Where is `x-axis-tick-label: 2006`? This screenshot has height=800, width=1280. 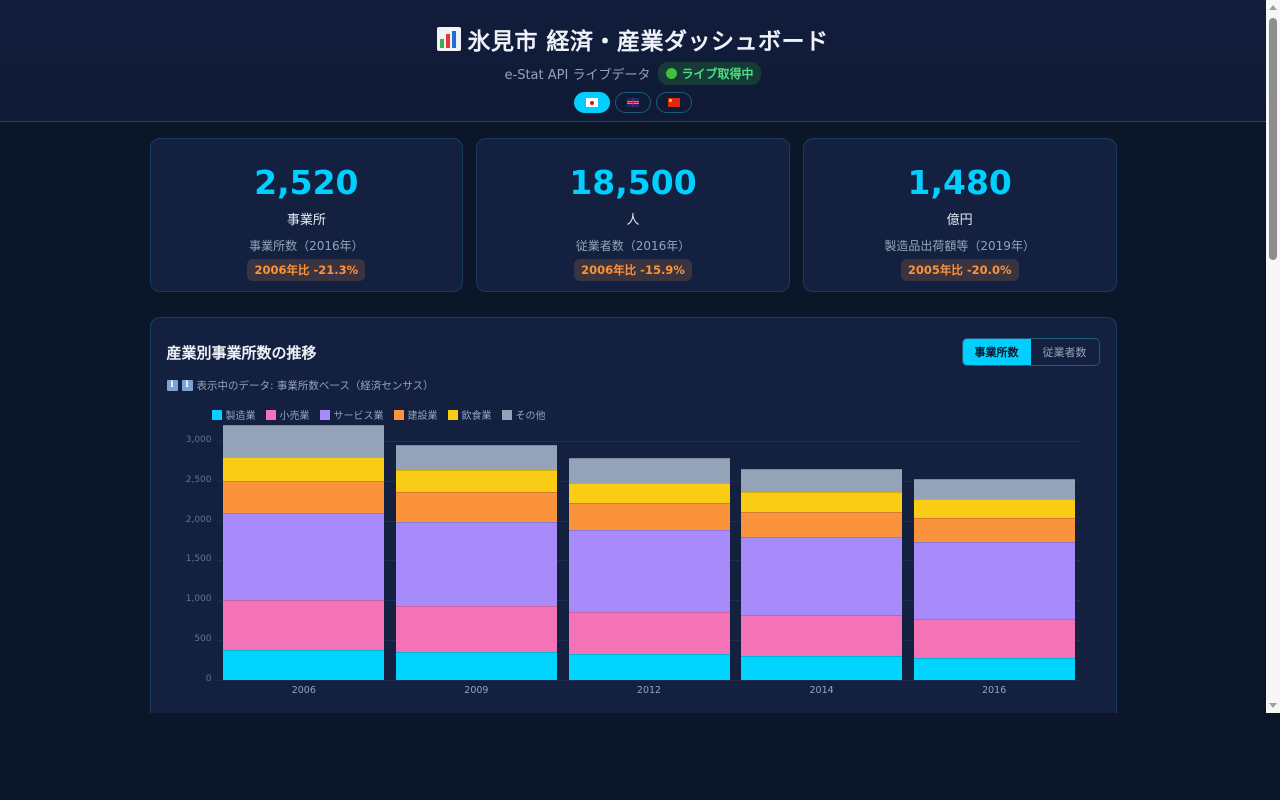 x-axis-tick-label: 2006 is located at coordinates (303, 690).